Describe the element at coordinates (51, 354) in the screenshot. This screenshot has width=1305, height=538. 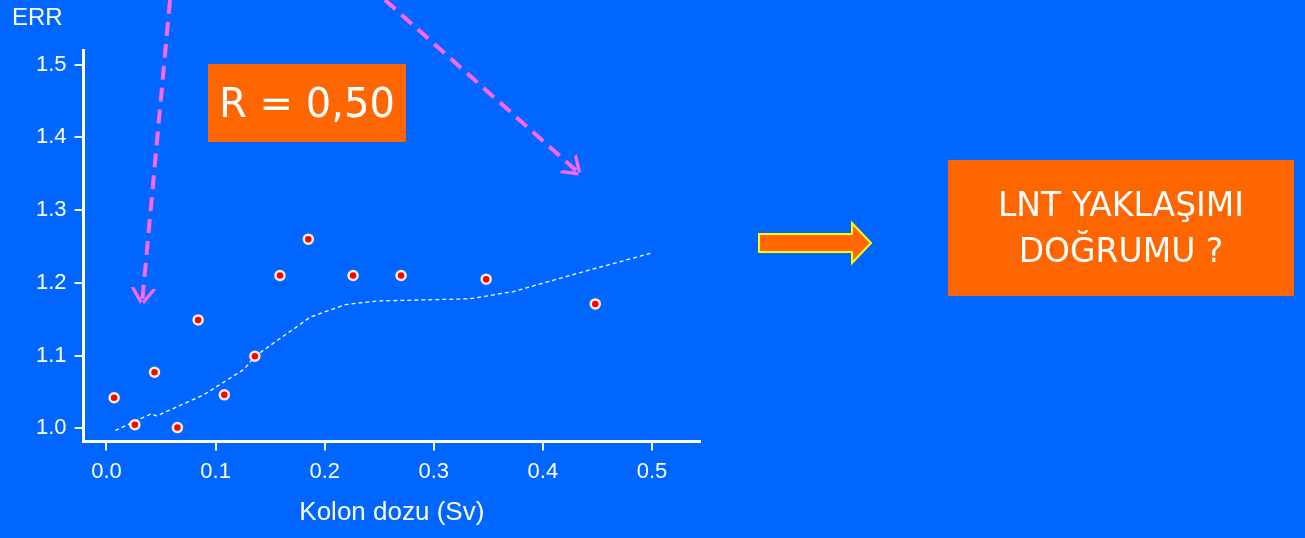
I see `y-tick-label: 1.1` at that location.